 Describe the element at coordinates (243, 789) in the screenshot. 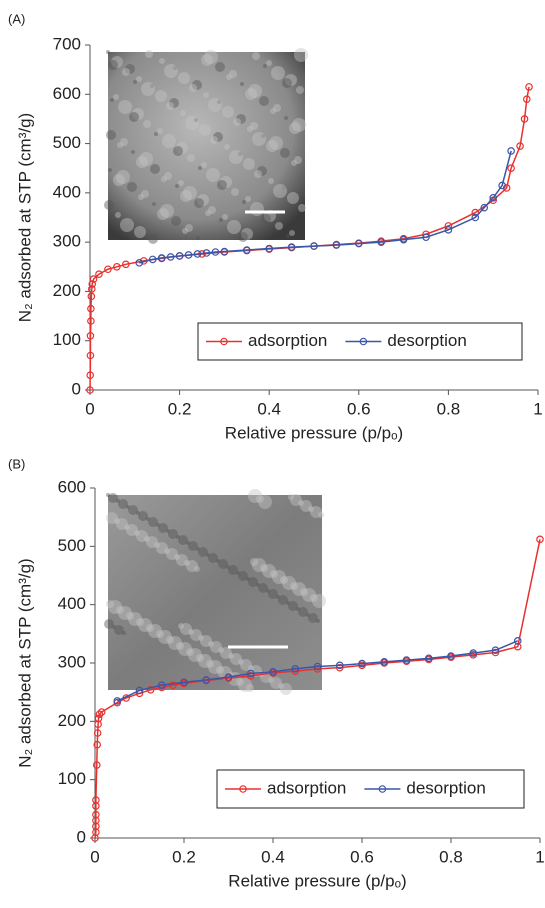

I see `legend-marker` at that location.